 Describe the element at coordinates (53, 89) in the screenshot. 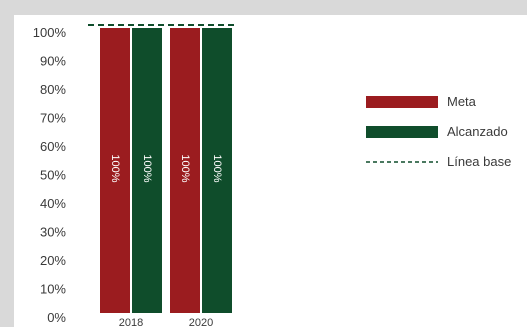

I see `y-tick-label: 80%` at that location.